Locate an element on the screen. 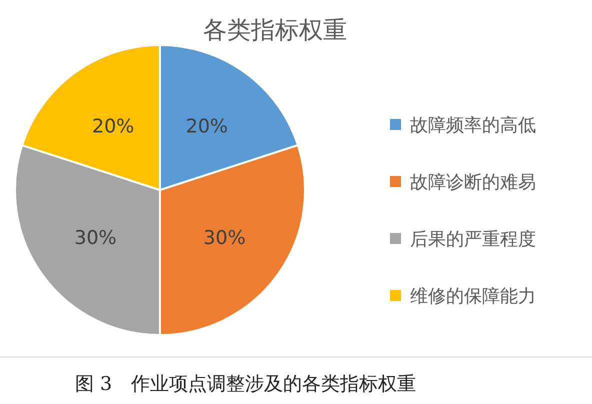 This screenshot has width=592, height=404. legend-label: 后果的严重程度 is located at coordinates (473, 239).